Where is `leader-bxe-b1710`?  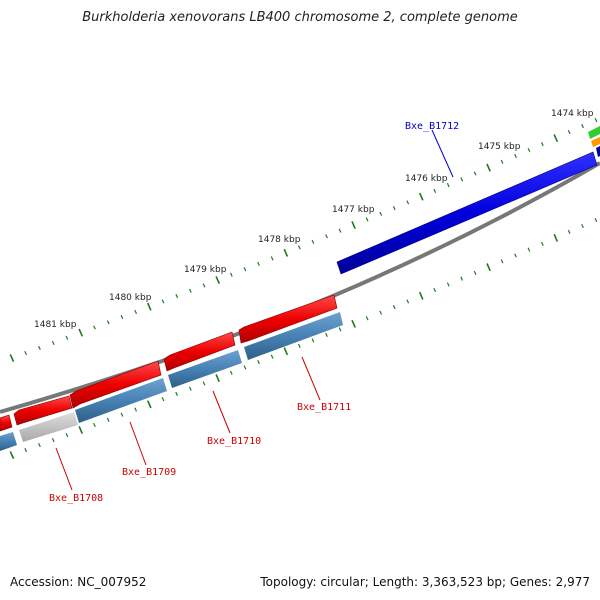
leader-bxe-b1710 is located at coordinates (221, 412).